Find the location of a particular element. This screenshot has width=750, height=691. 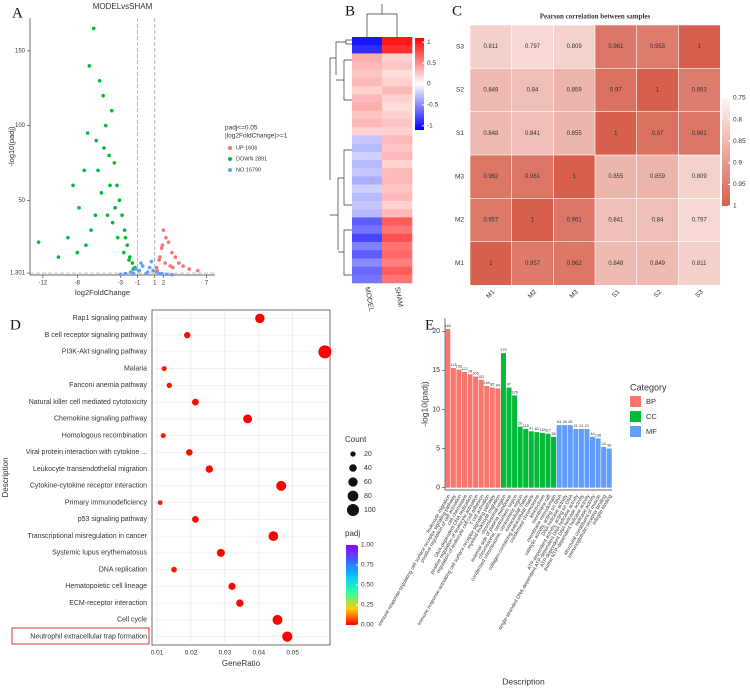

count-label: 62 is located at coordinates (537, 429).